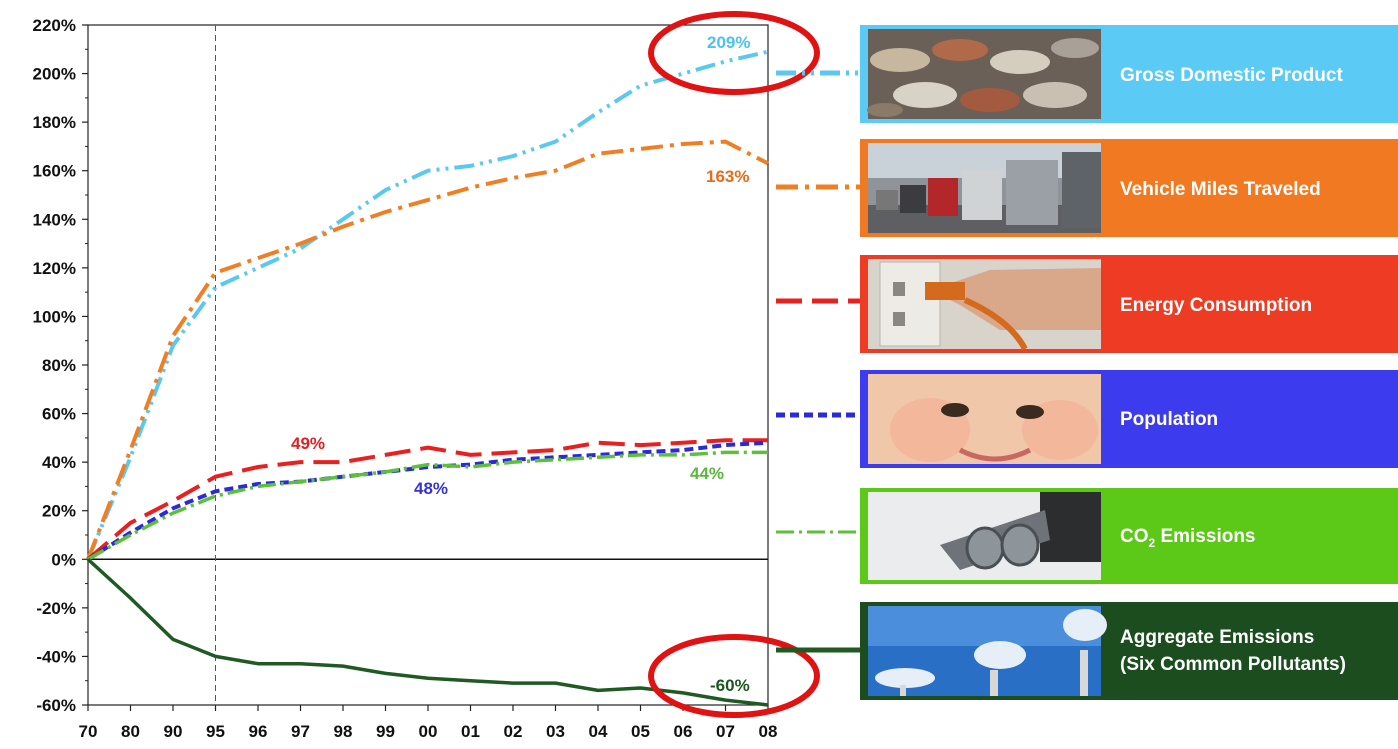 The height and width of the screenshot is (749, 1398). I want to click on legend-item-co2: CO2 Emissions, so click(1129, 536).